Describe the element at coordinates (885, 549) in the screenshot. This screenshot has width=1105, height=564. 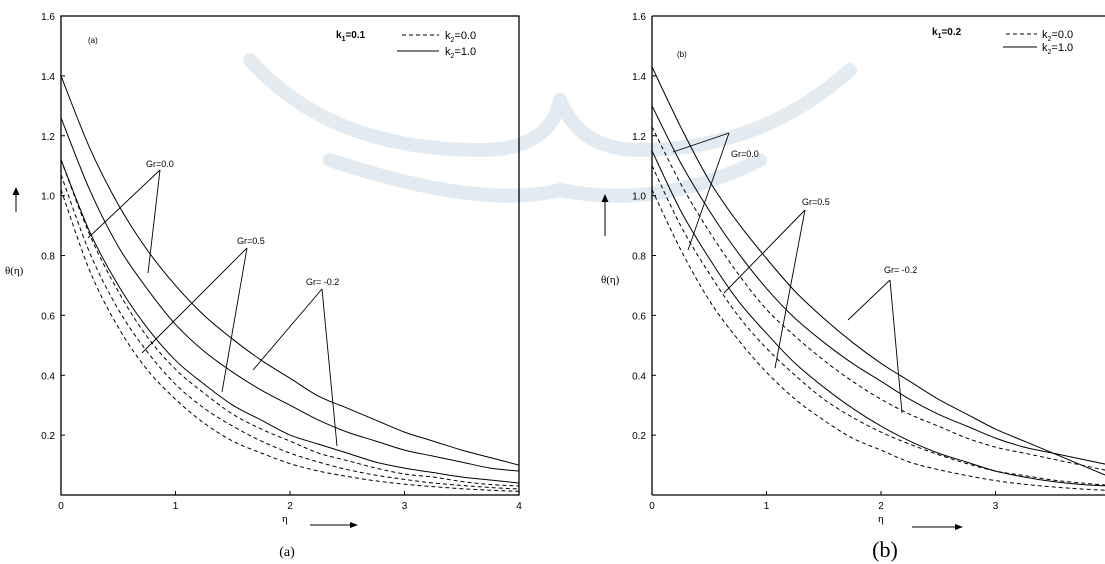
I see `figure-caption: (b)` at that location.